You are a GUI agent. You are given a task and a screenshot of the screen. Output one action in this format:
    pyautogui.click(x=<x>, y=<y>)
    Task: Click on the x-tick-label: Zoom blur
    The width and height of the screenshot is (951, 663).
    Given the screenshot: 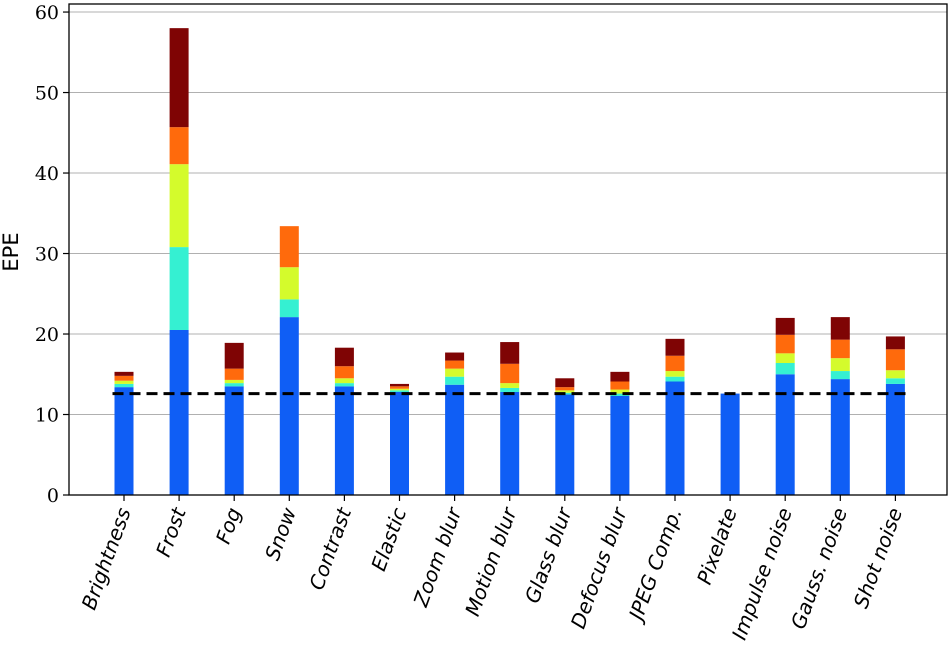 What is the action you would take?
    pyautogui.click(x=437, y=557)
    